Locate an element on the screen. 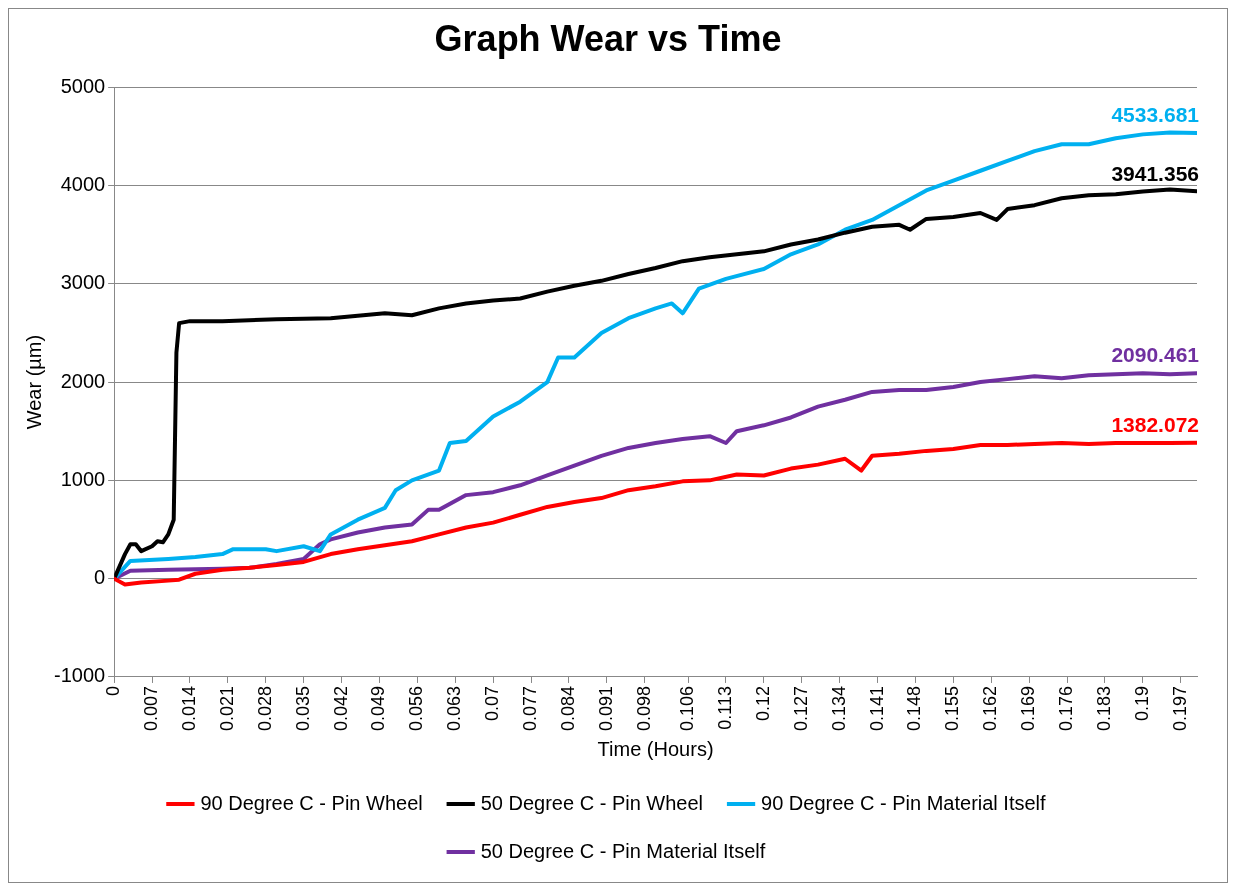  x-tick-label: 0.106 is located at coordinates (687, 708).